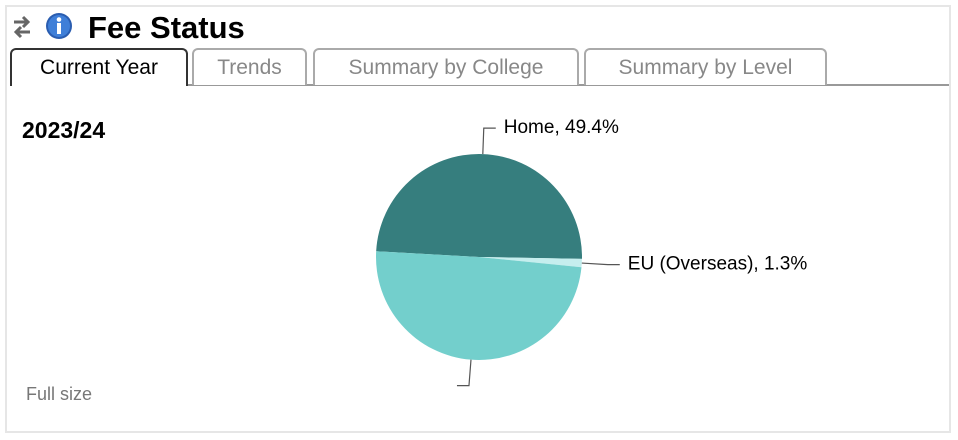 The width and height of the screenshot is (958, 440). What do you see at coordinates (705, 66) in the screenshot?
I see `tab: Summary by Level` at bounding box center [705, 66].